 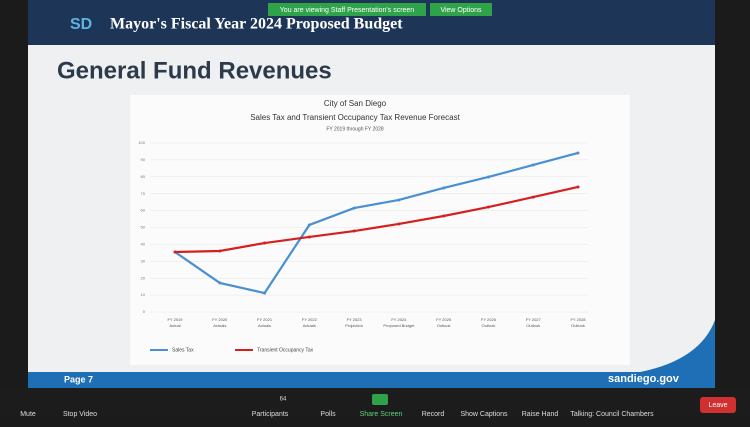 I want to click on view-options, so click(x=461, y=9).